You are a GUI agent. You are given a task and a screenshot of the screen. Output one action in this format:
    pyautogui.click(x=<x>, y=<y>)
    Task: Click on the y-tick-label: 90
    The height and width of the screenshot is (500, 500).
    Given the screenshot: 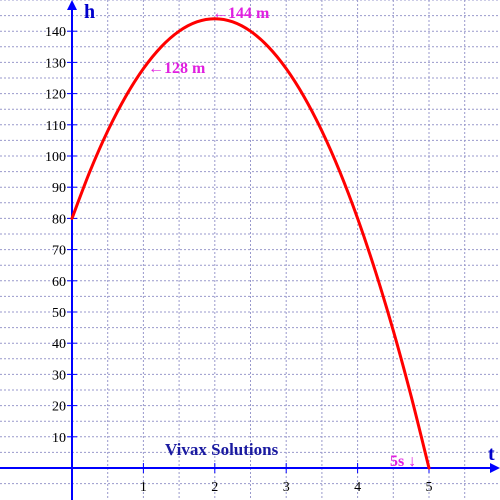 What is the action you would take?
    pyautogui.click(x=59, y=188)
    